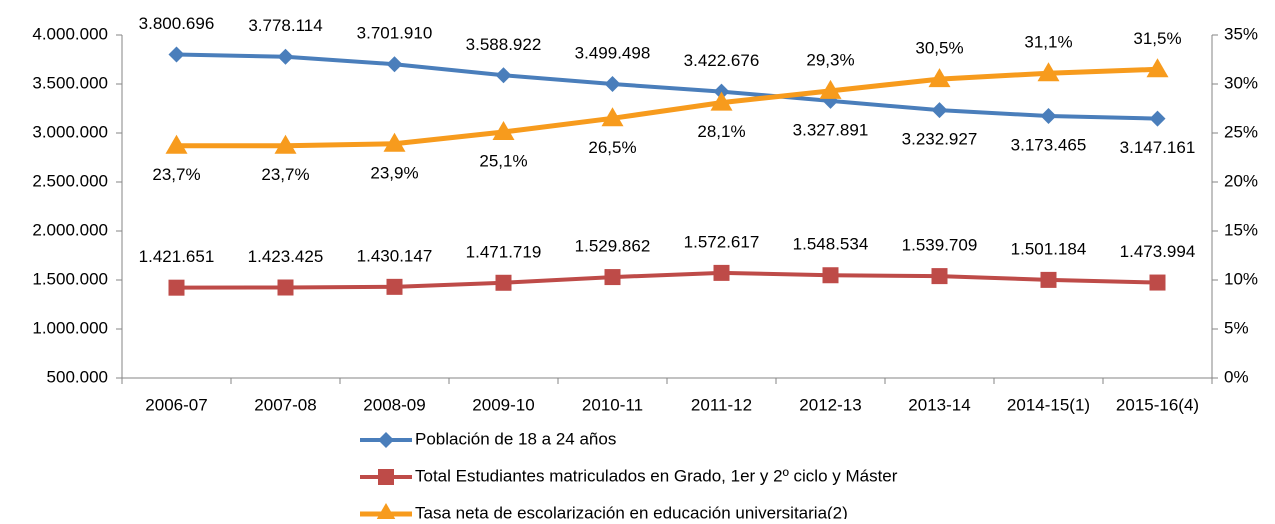  Describe the element at coordinates (940, 139) in the screenshot. I see `data-label: 3.232.927` at that location.